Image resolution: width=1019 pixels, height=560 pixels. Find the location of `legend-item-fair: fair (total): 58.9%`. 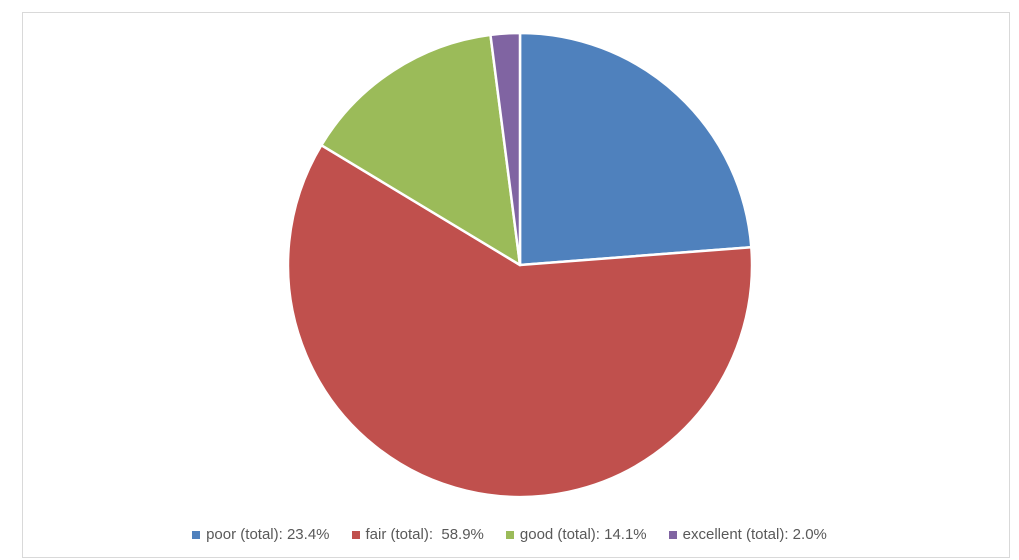

legend-item-fair: fair (total): 58.9% is located at coordinates (417, 534).